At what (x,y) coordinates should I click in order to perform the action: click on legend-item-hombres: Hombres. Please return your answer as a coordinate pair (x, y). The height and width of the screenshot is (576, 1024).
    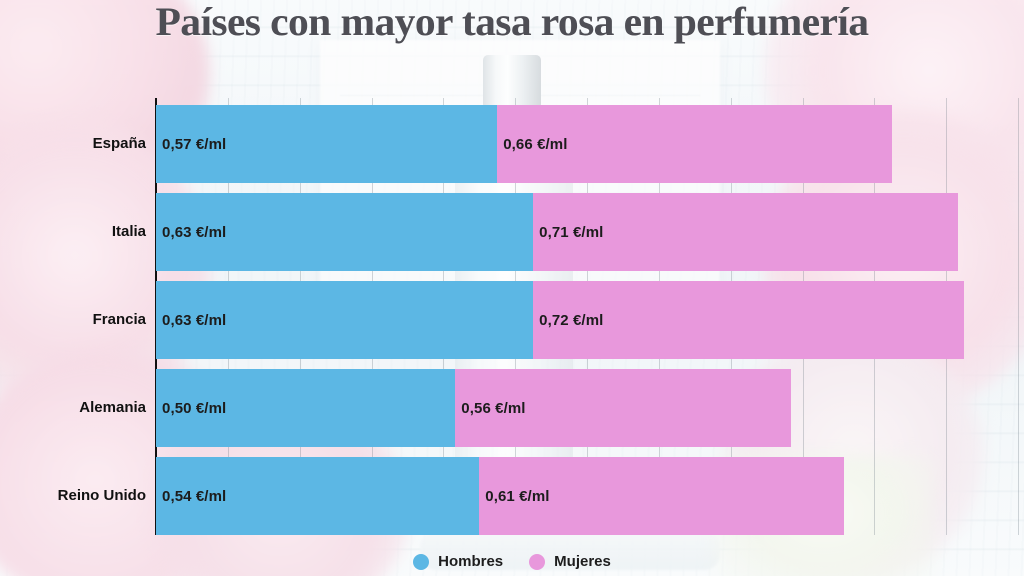
    Looking at the image, I should click on (458, 561).